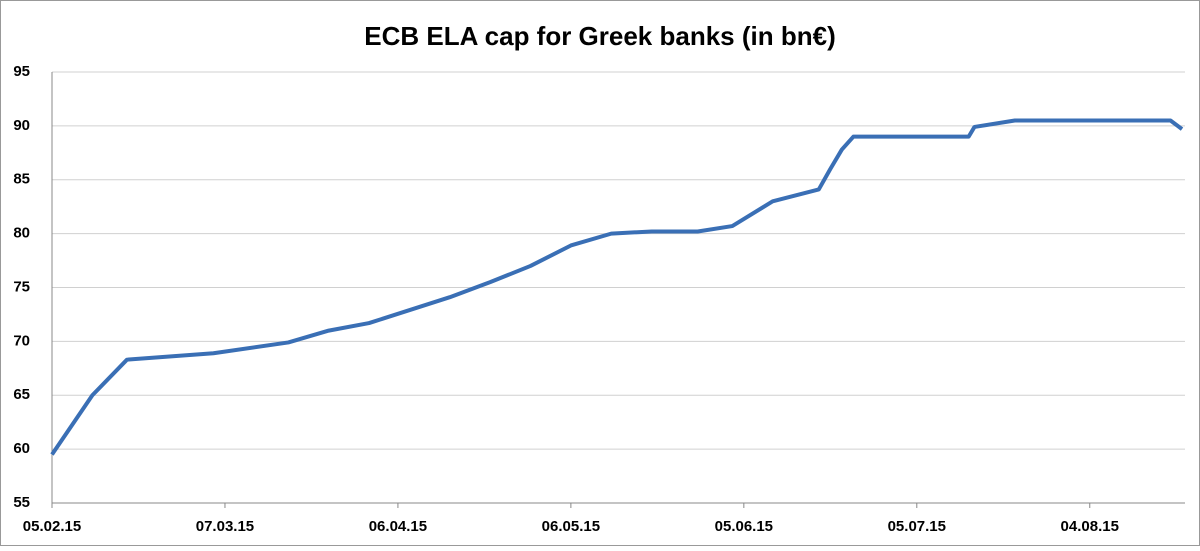  What do you see at coordinates (21, 233) in the screenshot?
I see `y-tick-label: 80` at bounding box center [21, 233].